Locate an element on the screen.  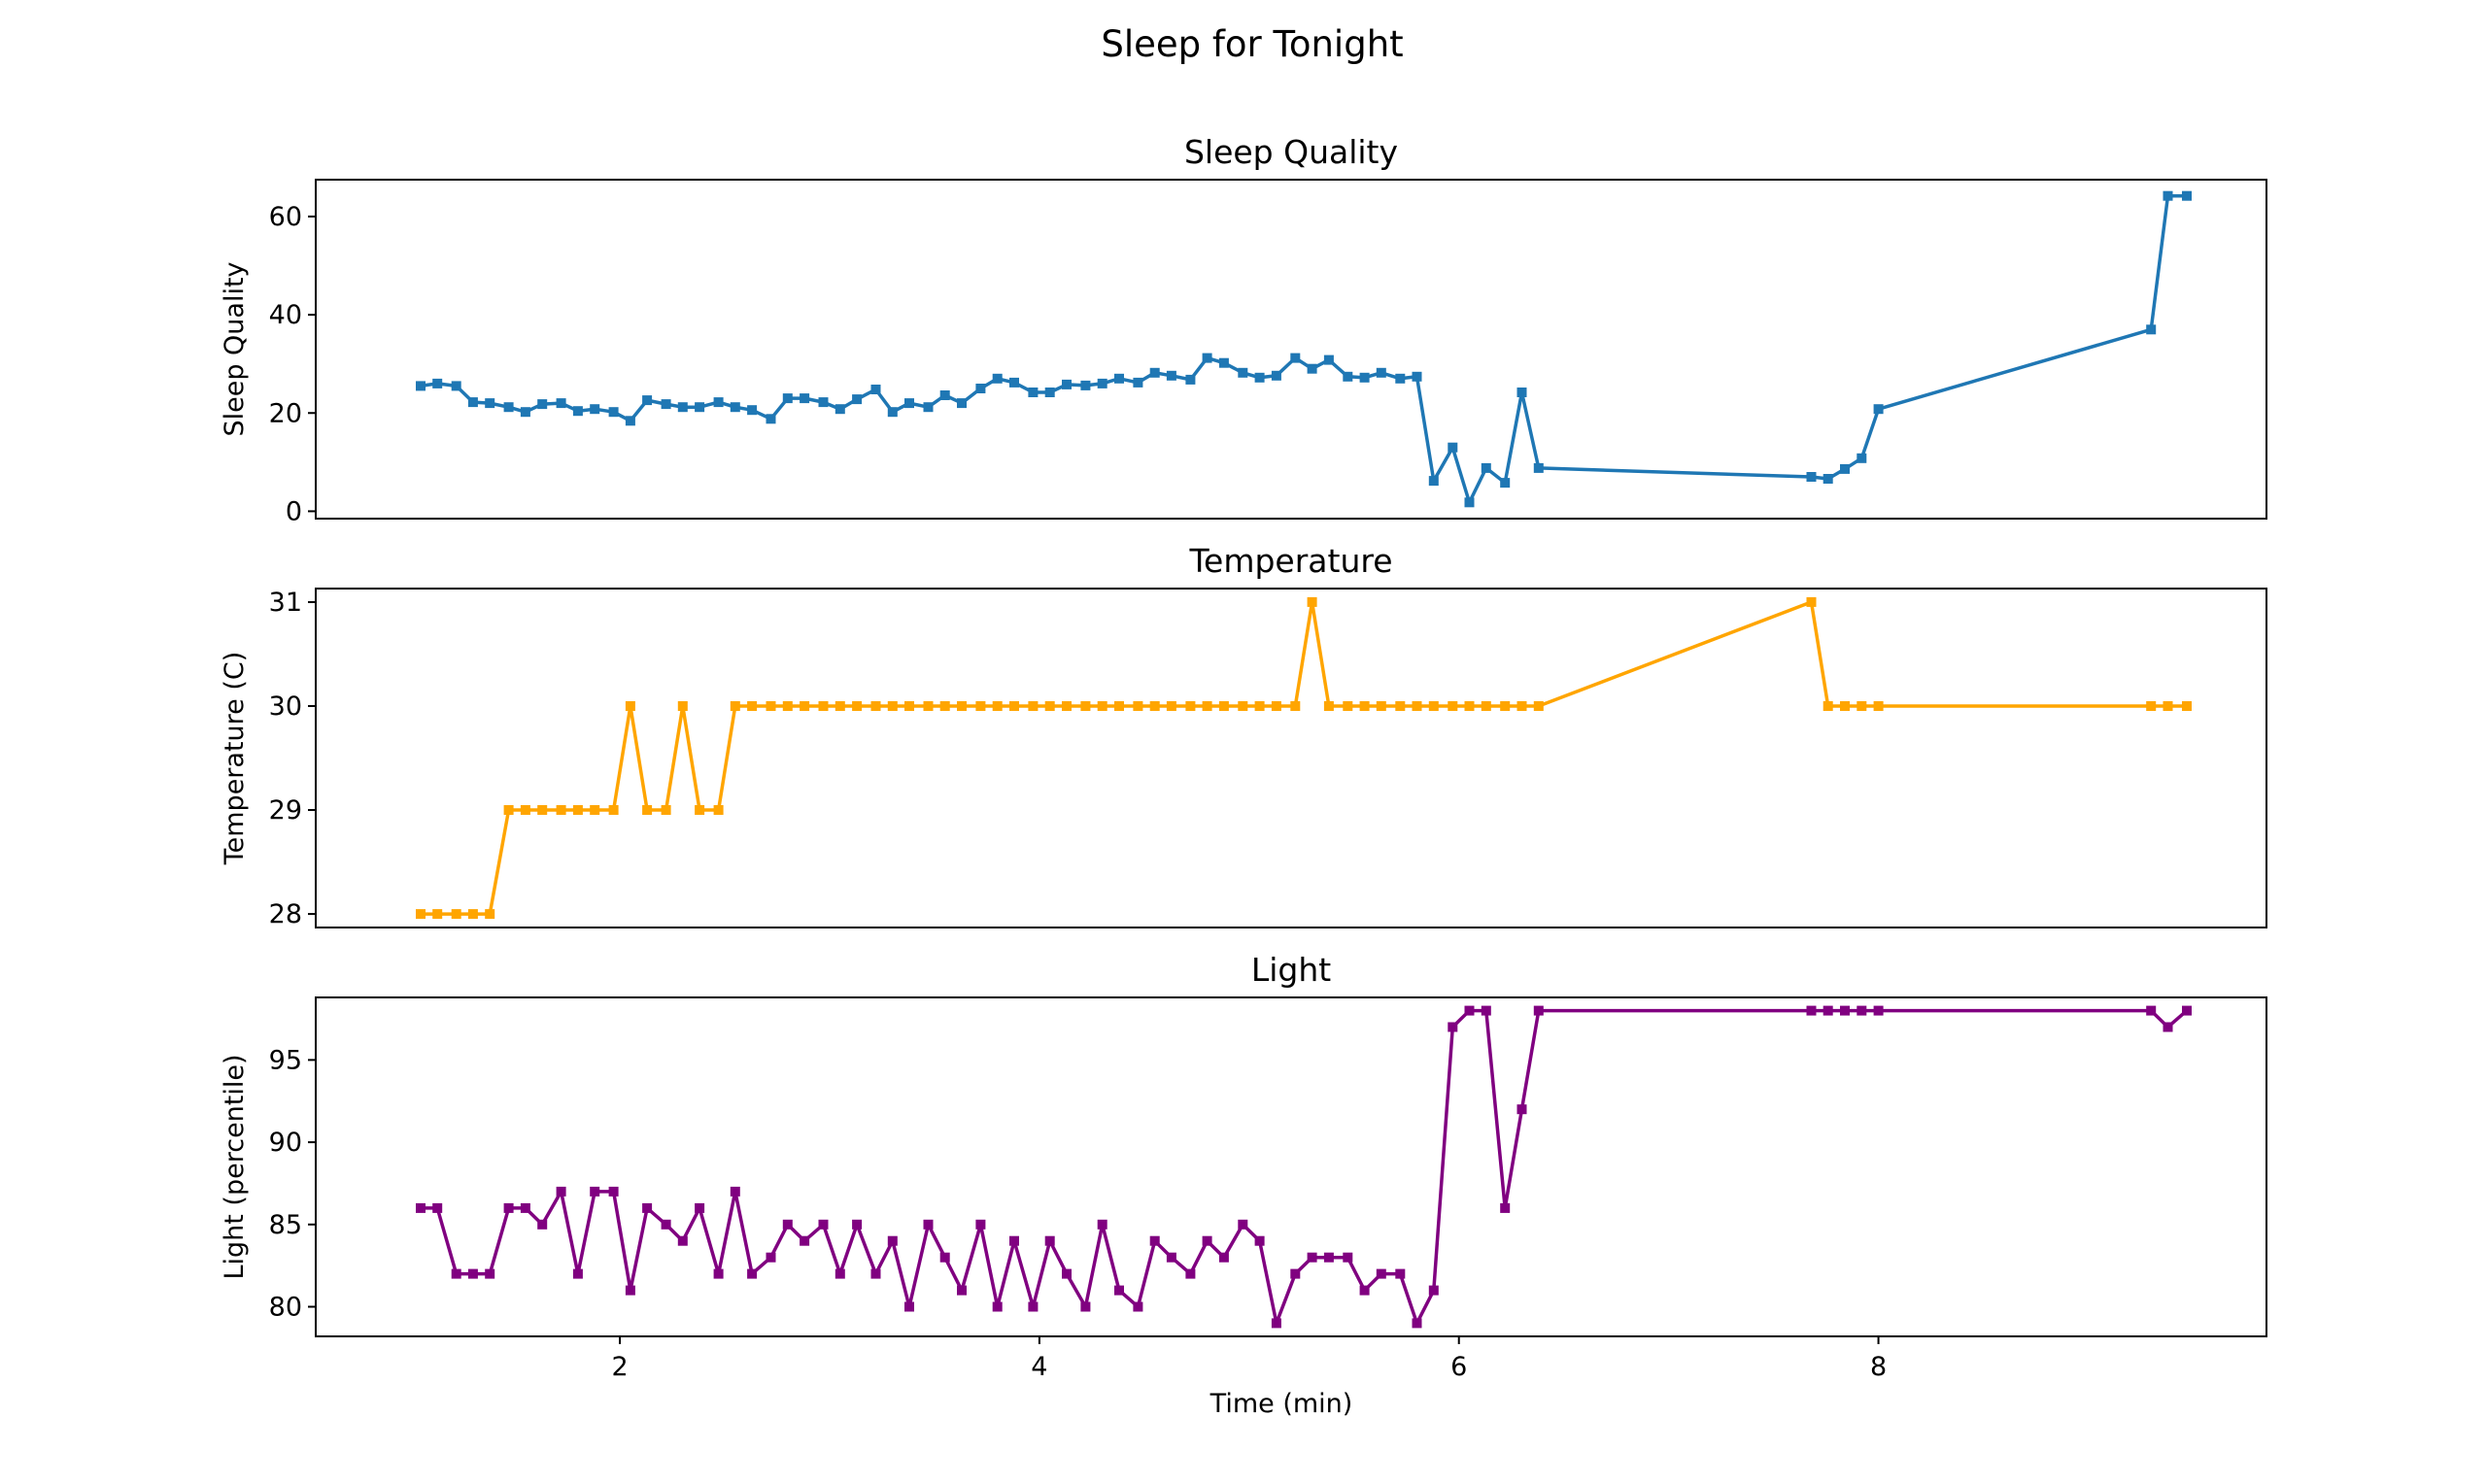
subplot-title: Temperature is located at coordinates (1290, 561).